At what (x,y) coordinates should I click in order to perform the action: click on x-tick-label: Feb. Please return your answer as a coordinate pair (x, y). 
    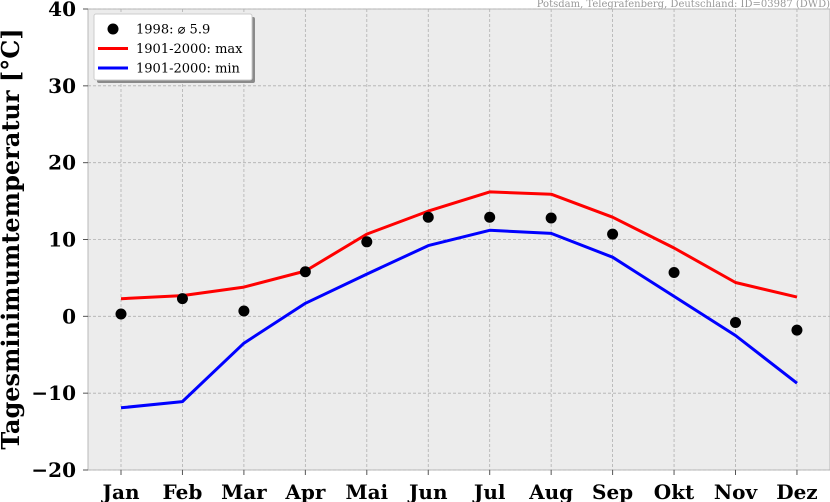
    Looking at the image, I should click on (183, 491).